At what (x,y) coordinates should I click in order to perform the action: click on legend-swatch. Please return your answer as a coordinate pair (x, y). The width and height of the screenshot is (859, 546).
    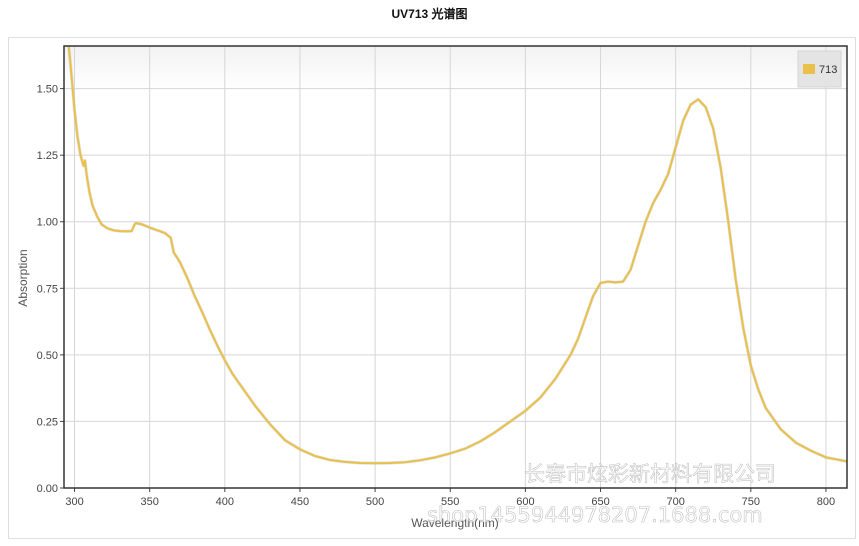
    Looking at the image, I should click on (809, 69).